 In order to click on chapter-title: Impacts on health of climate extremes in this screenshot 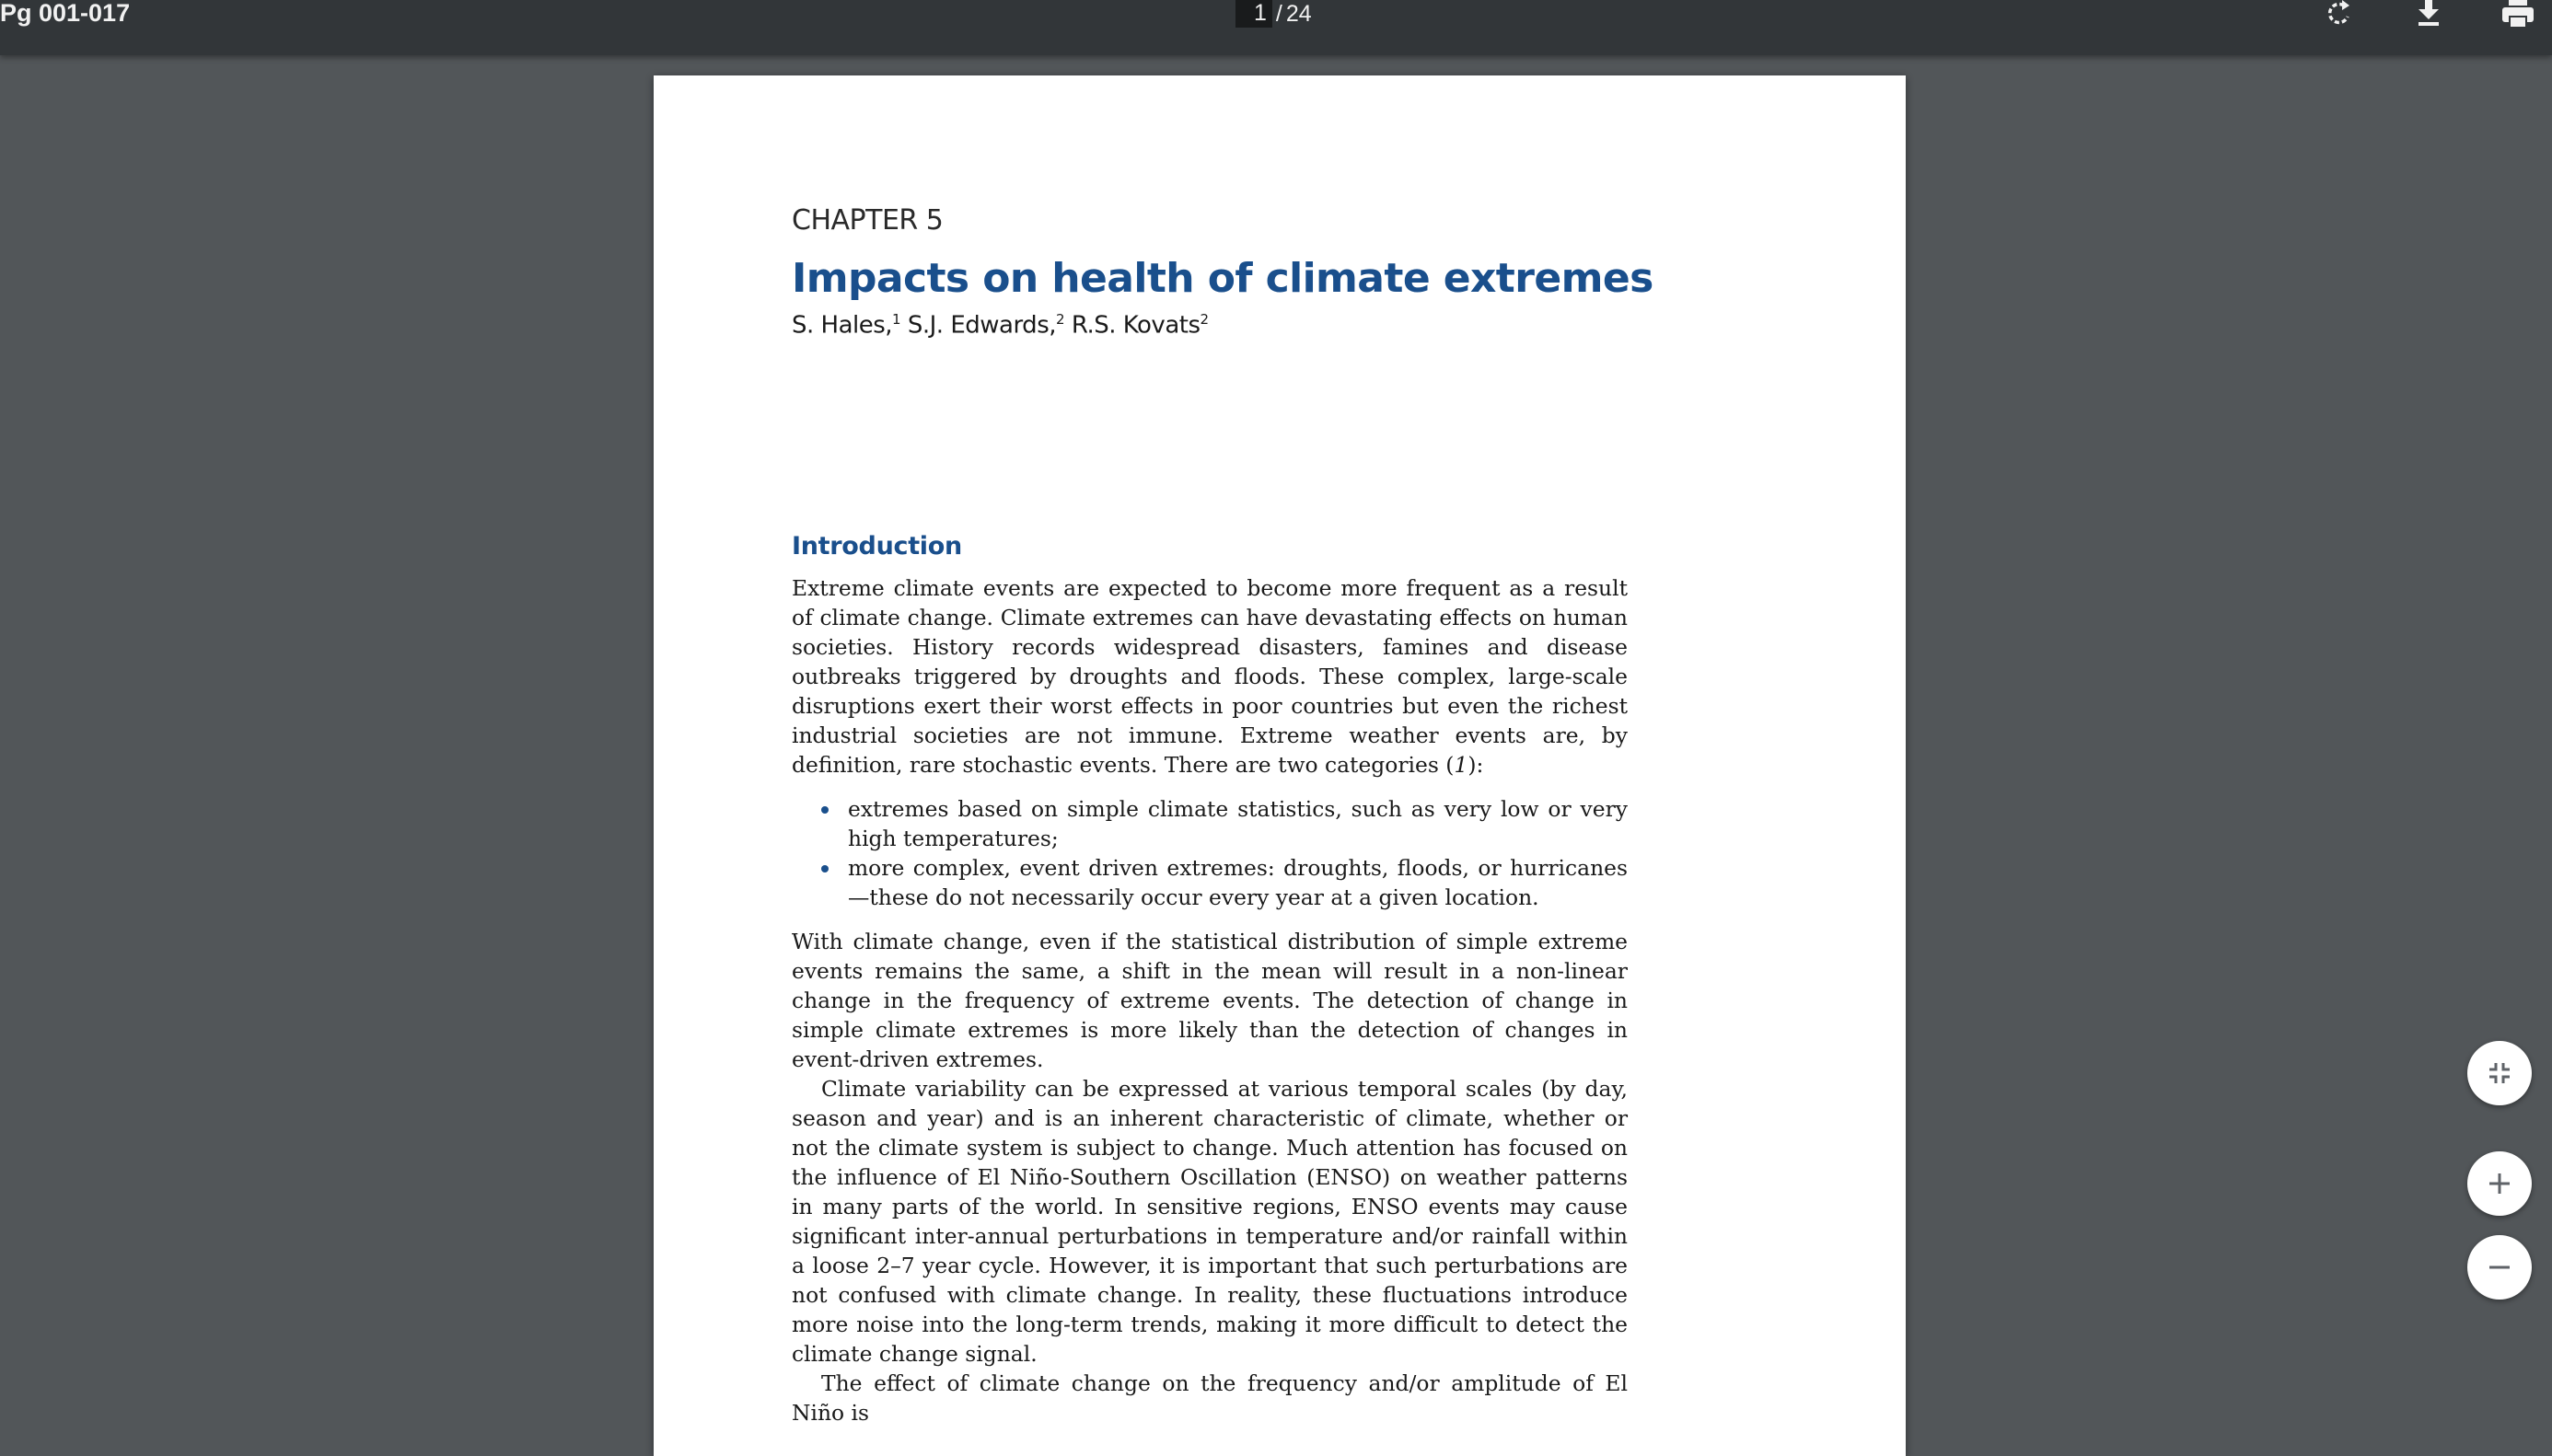, I will do `click(1222, 278)`.